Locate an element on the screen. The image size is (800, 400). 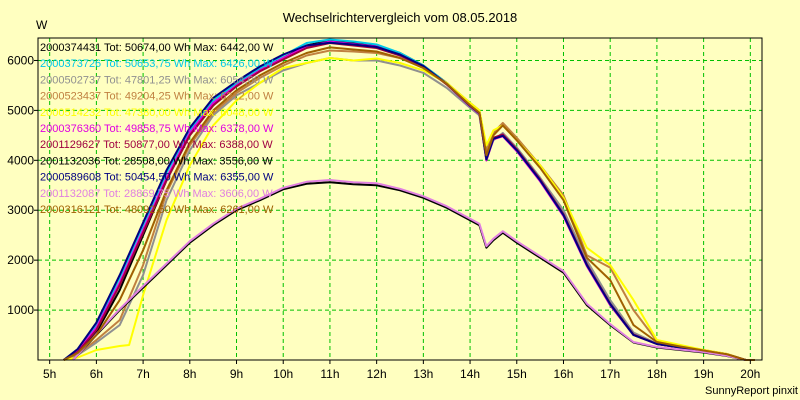
y-tick-label: 6000 is located at coordinates (20, 60).